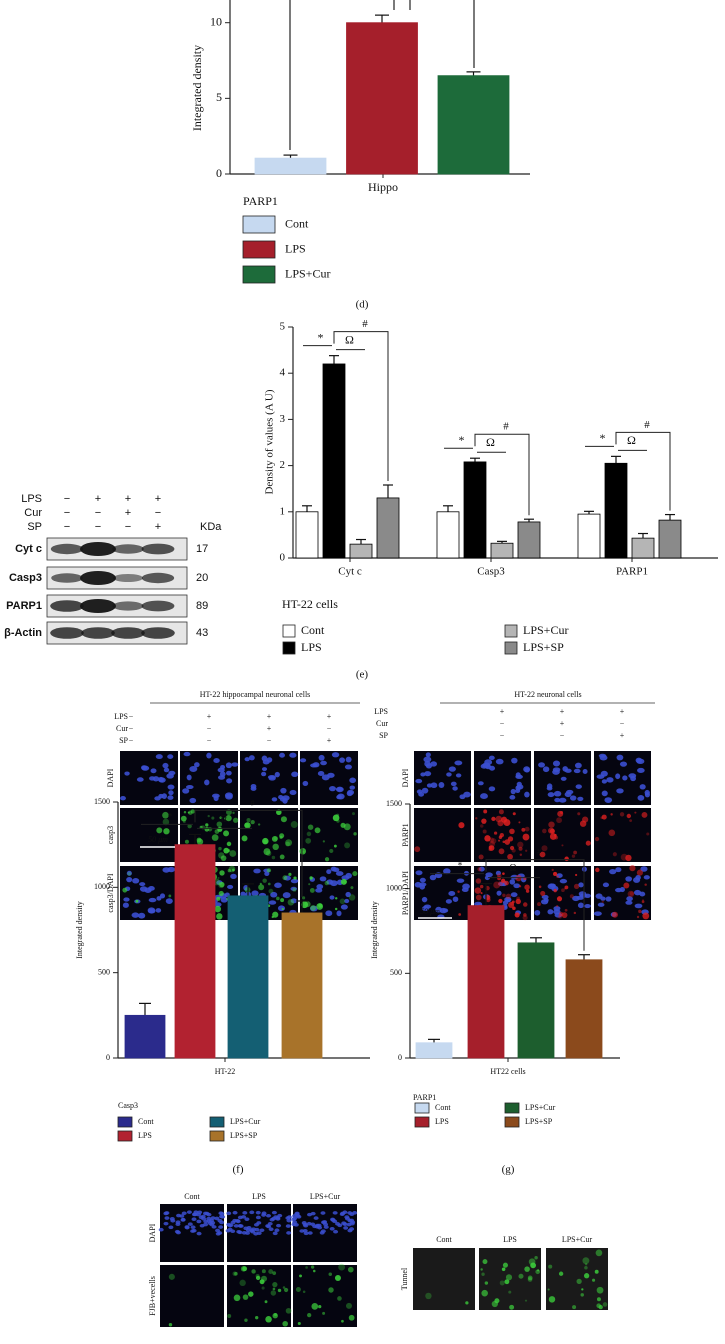 This screenshot has height=1344, width=725. Describe the element at coordinates (405, 834) in the screenshot. I see `channel-label: PARP1` at that location.